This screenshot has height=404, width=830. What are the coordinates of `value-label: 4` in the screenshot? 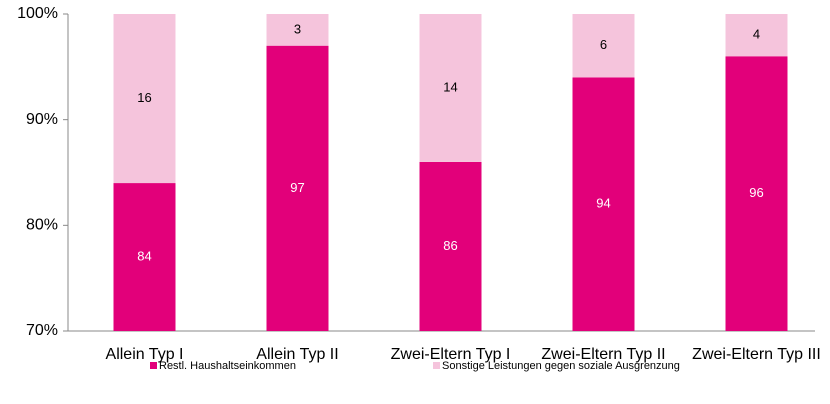 It's located at (756, 34).